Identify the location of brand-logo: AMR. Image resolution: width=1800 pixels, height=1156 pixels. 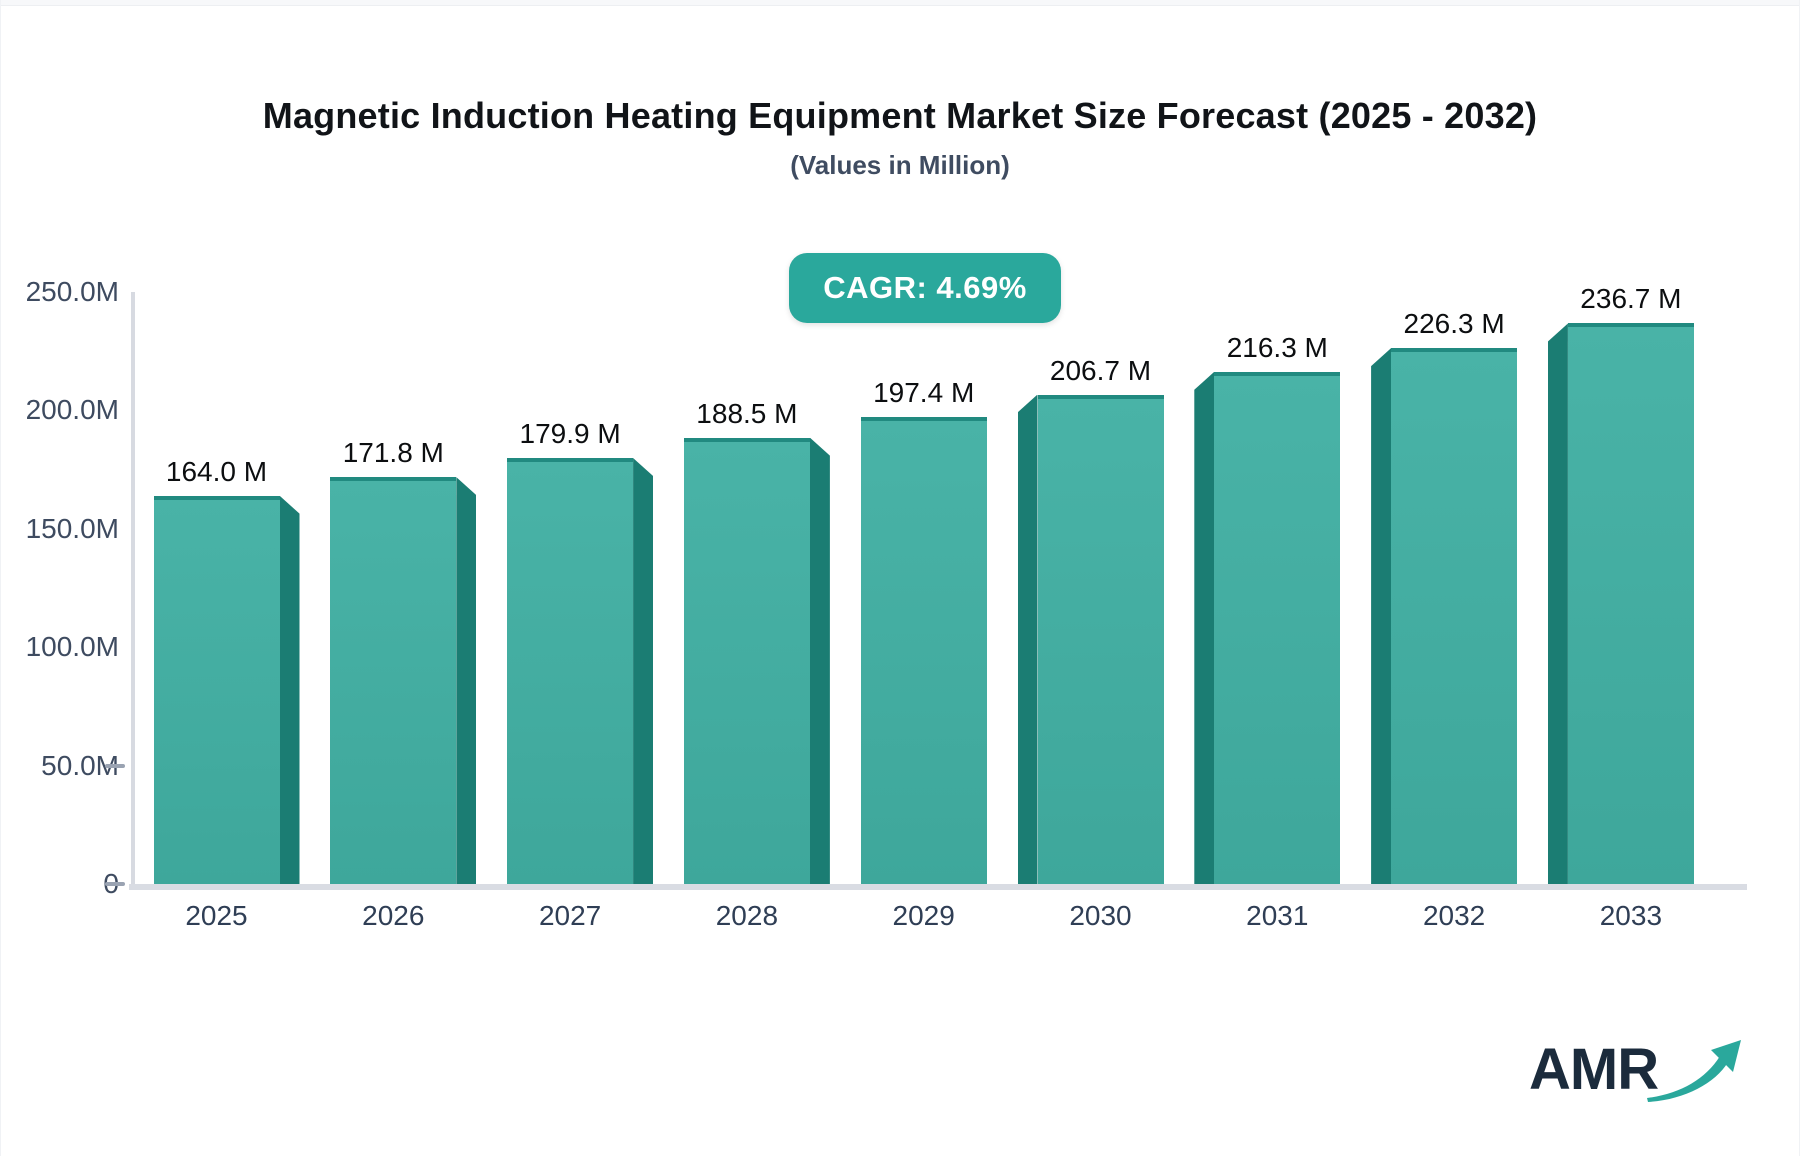
(1635, 1077).